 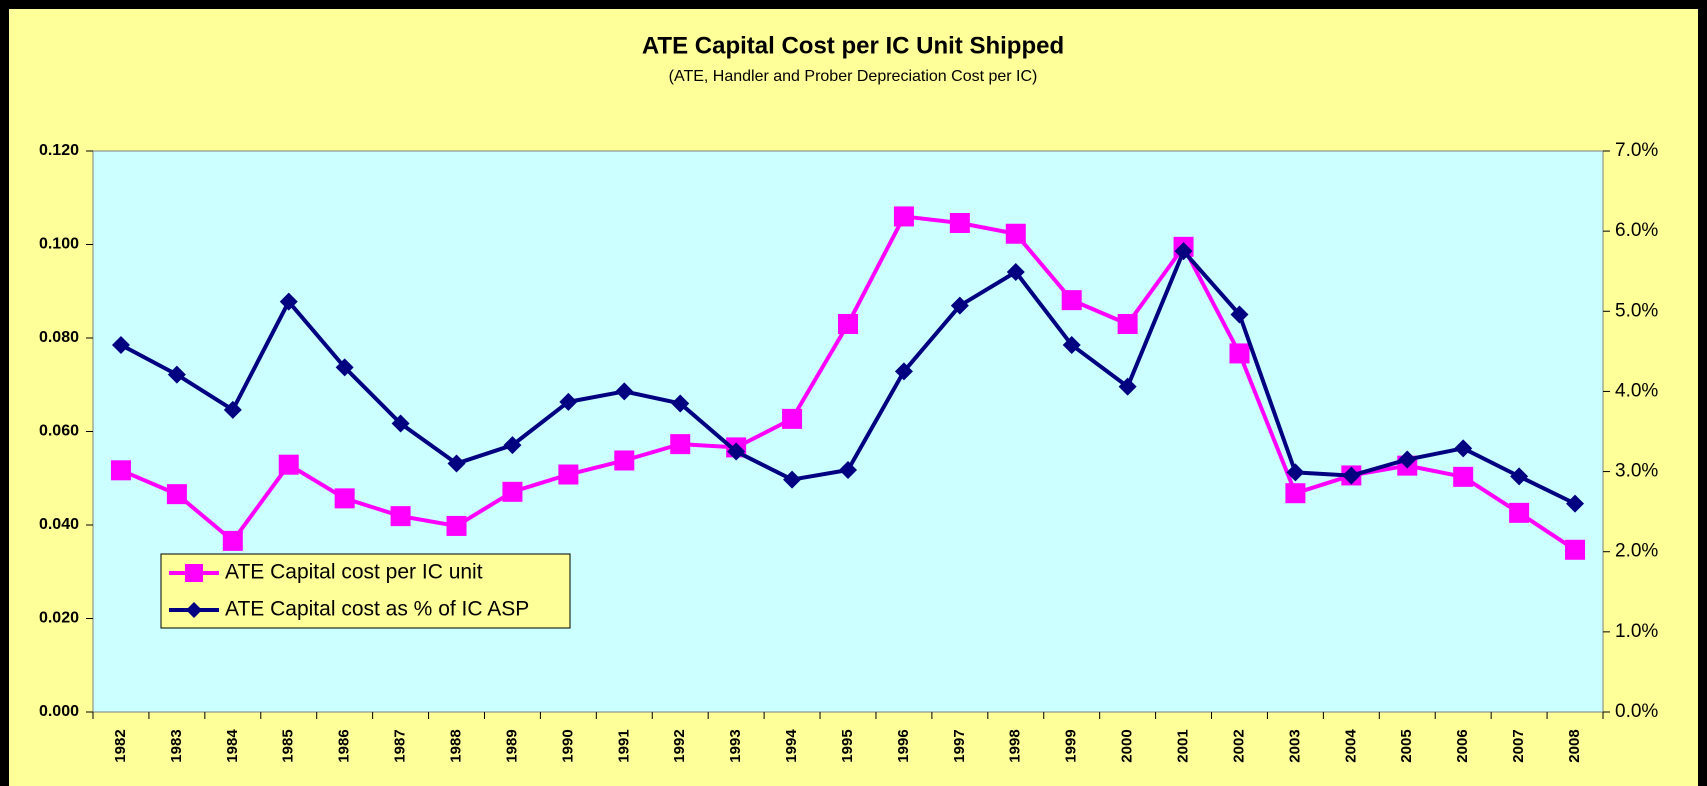 What do you see at coordinates (59, 711) in the screenshot?
I see `y-tick-label: 0.000` at bounding box center [59, 711].